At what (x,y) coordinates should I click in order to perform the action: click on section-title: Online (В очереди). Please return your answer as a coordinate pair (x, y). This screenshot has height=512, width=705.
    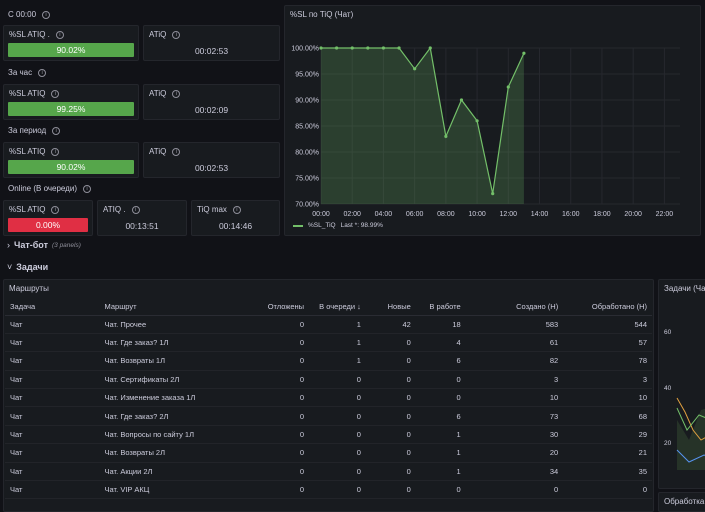
    Looking at the image, I should click on (42, 188).